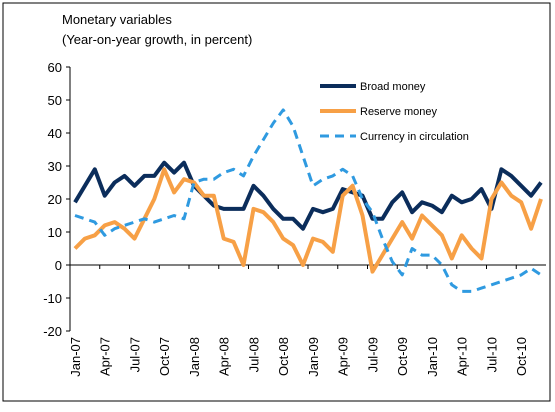 This screenshot has width=555, height=412. What do you see at coordinates (55, 133) in the screenshot?
I see `y-tick-label: 40` at bounding box center [55, 133].